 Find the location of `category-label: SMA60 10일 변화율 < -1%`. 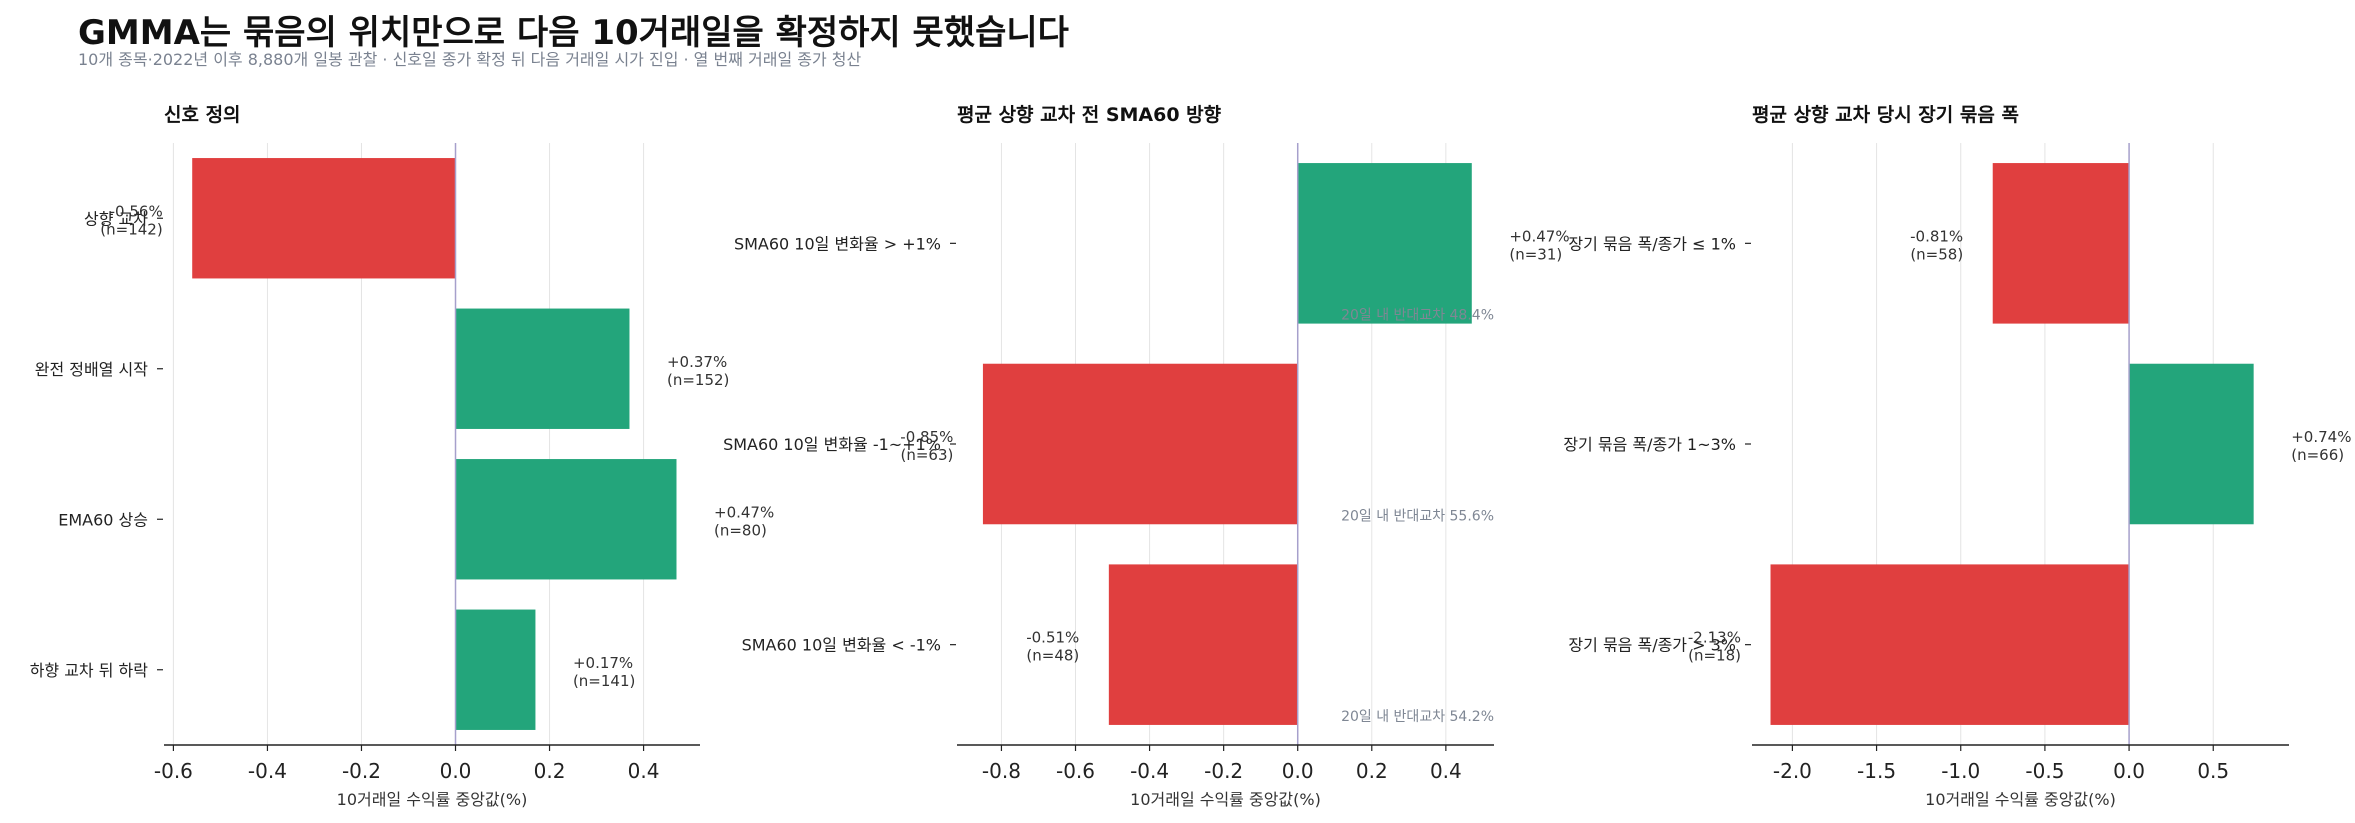

category-label: SMA60 10일 변화율 < -1% is located at coordinates (841, 645).